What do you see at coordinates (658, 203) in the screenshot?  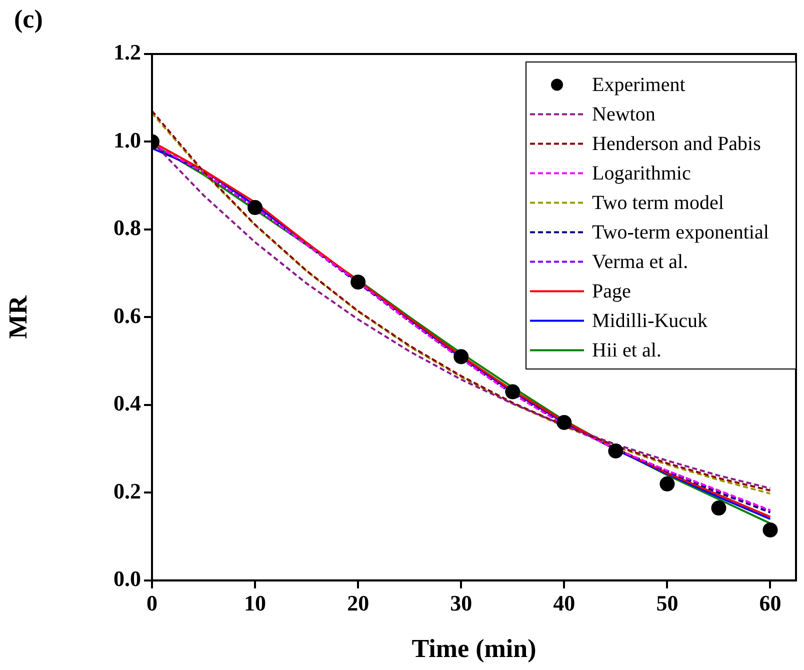 I see `legend-label: Two term model` at bounding box center [658, 203].